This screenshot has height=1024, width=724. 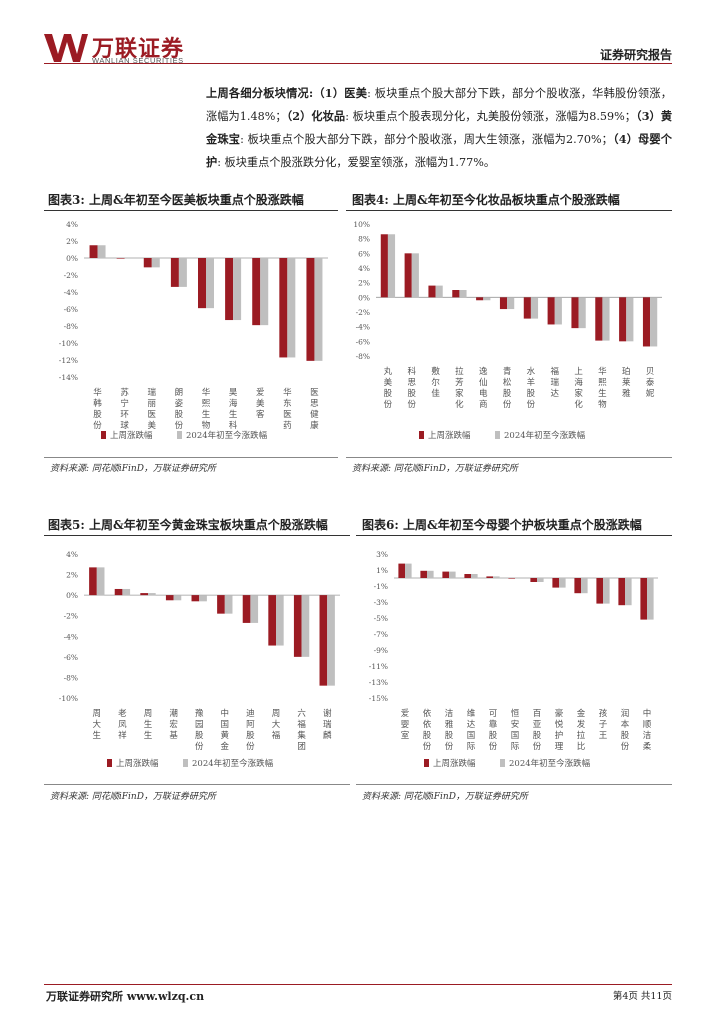 I want to click on figure-4-top-rule, so click(x=509, y=210).